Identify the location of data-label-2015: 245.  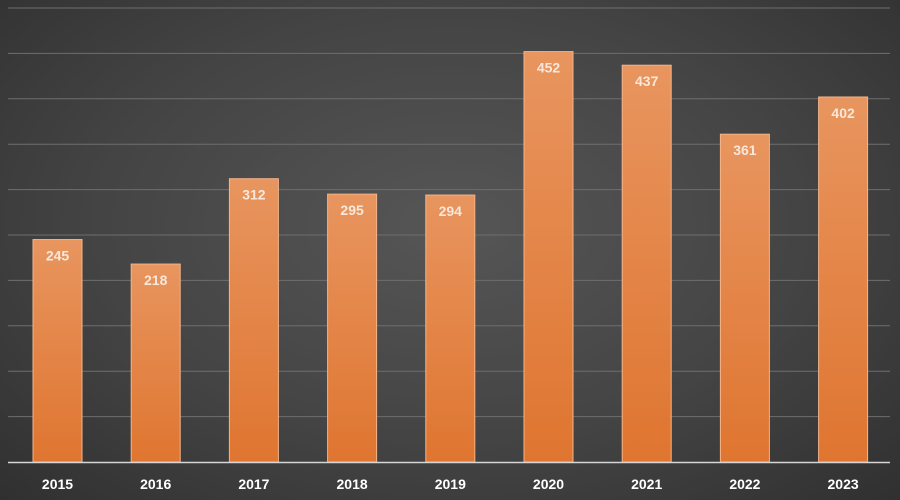
(58, 256).